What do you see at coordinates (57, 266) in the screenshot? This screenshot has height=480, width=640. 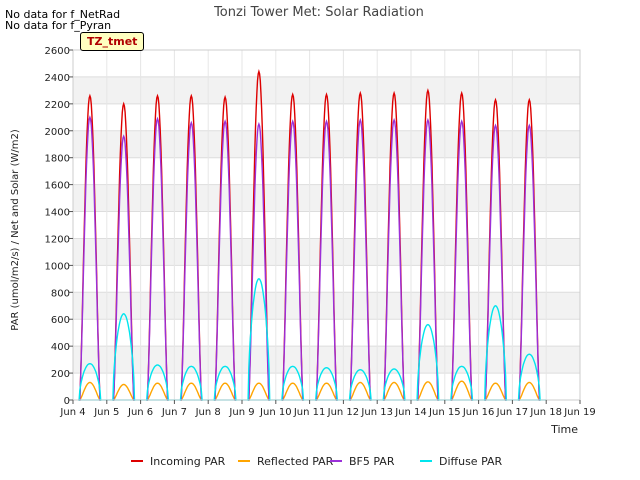 I see `y-tick-label: 1000` at bounding box center [57, 266].